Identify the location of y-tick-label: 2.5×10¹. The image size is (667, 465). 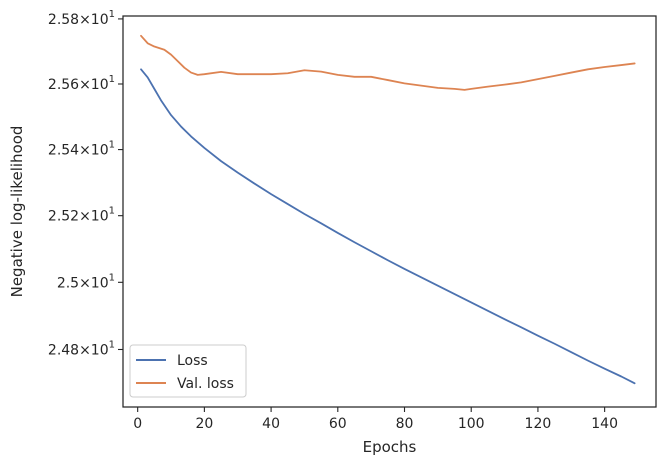
(86, 281).